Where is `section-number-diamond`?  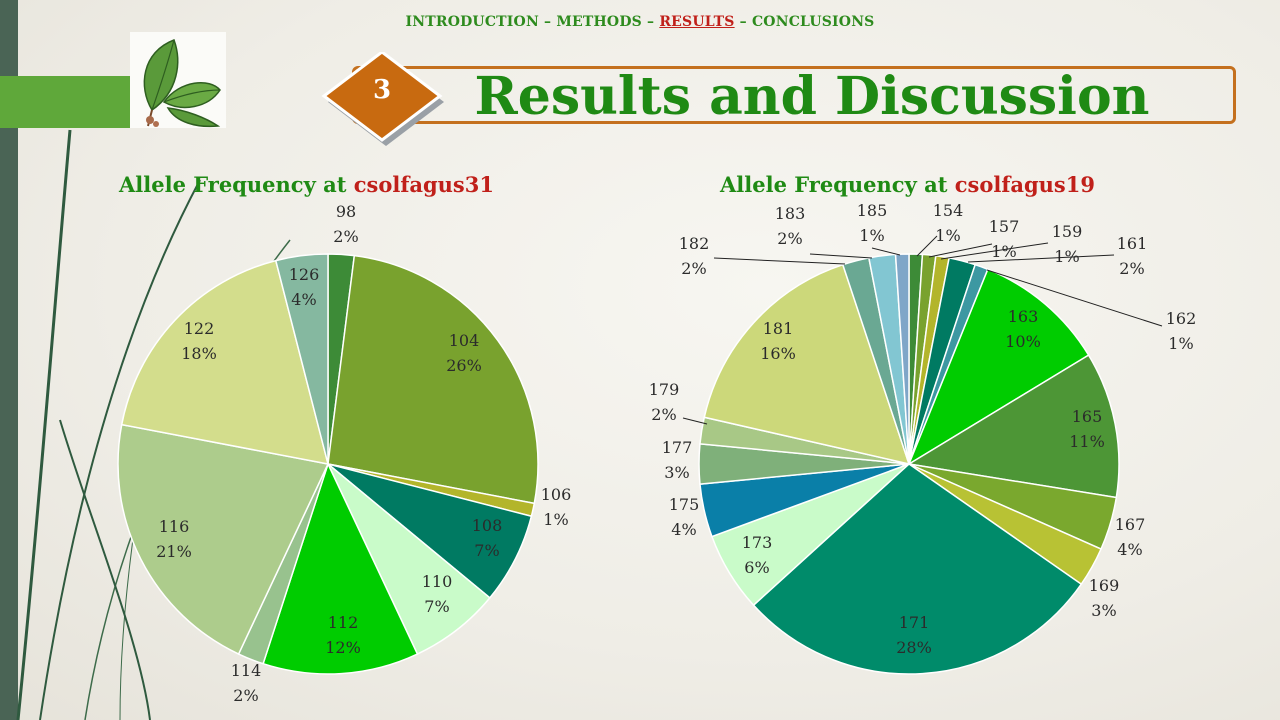 section-number-diamond is located at coordinates (382, 99).